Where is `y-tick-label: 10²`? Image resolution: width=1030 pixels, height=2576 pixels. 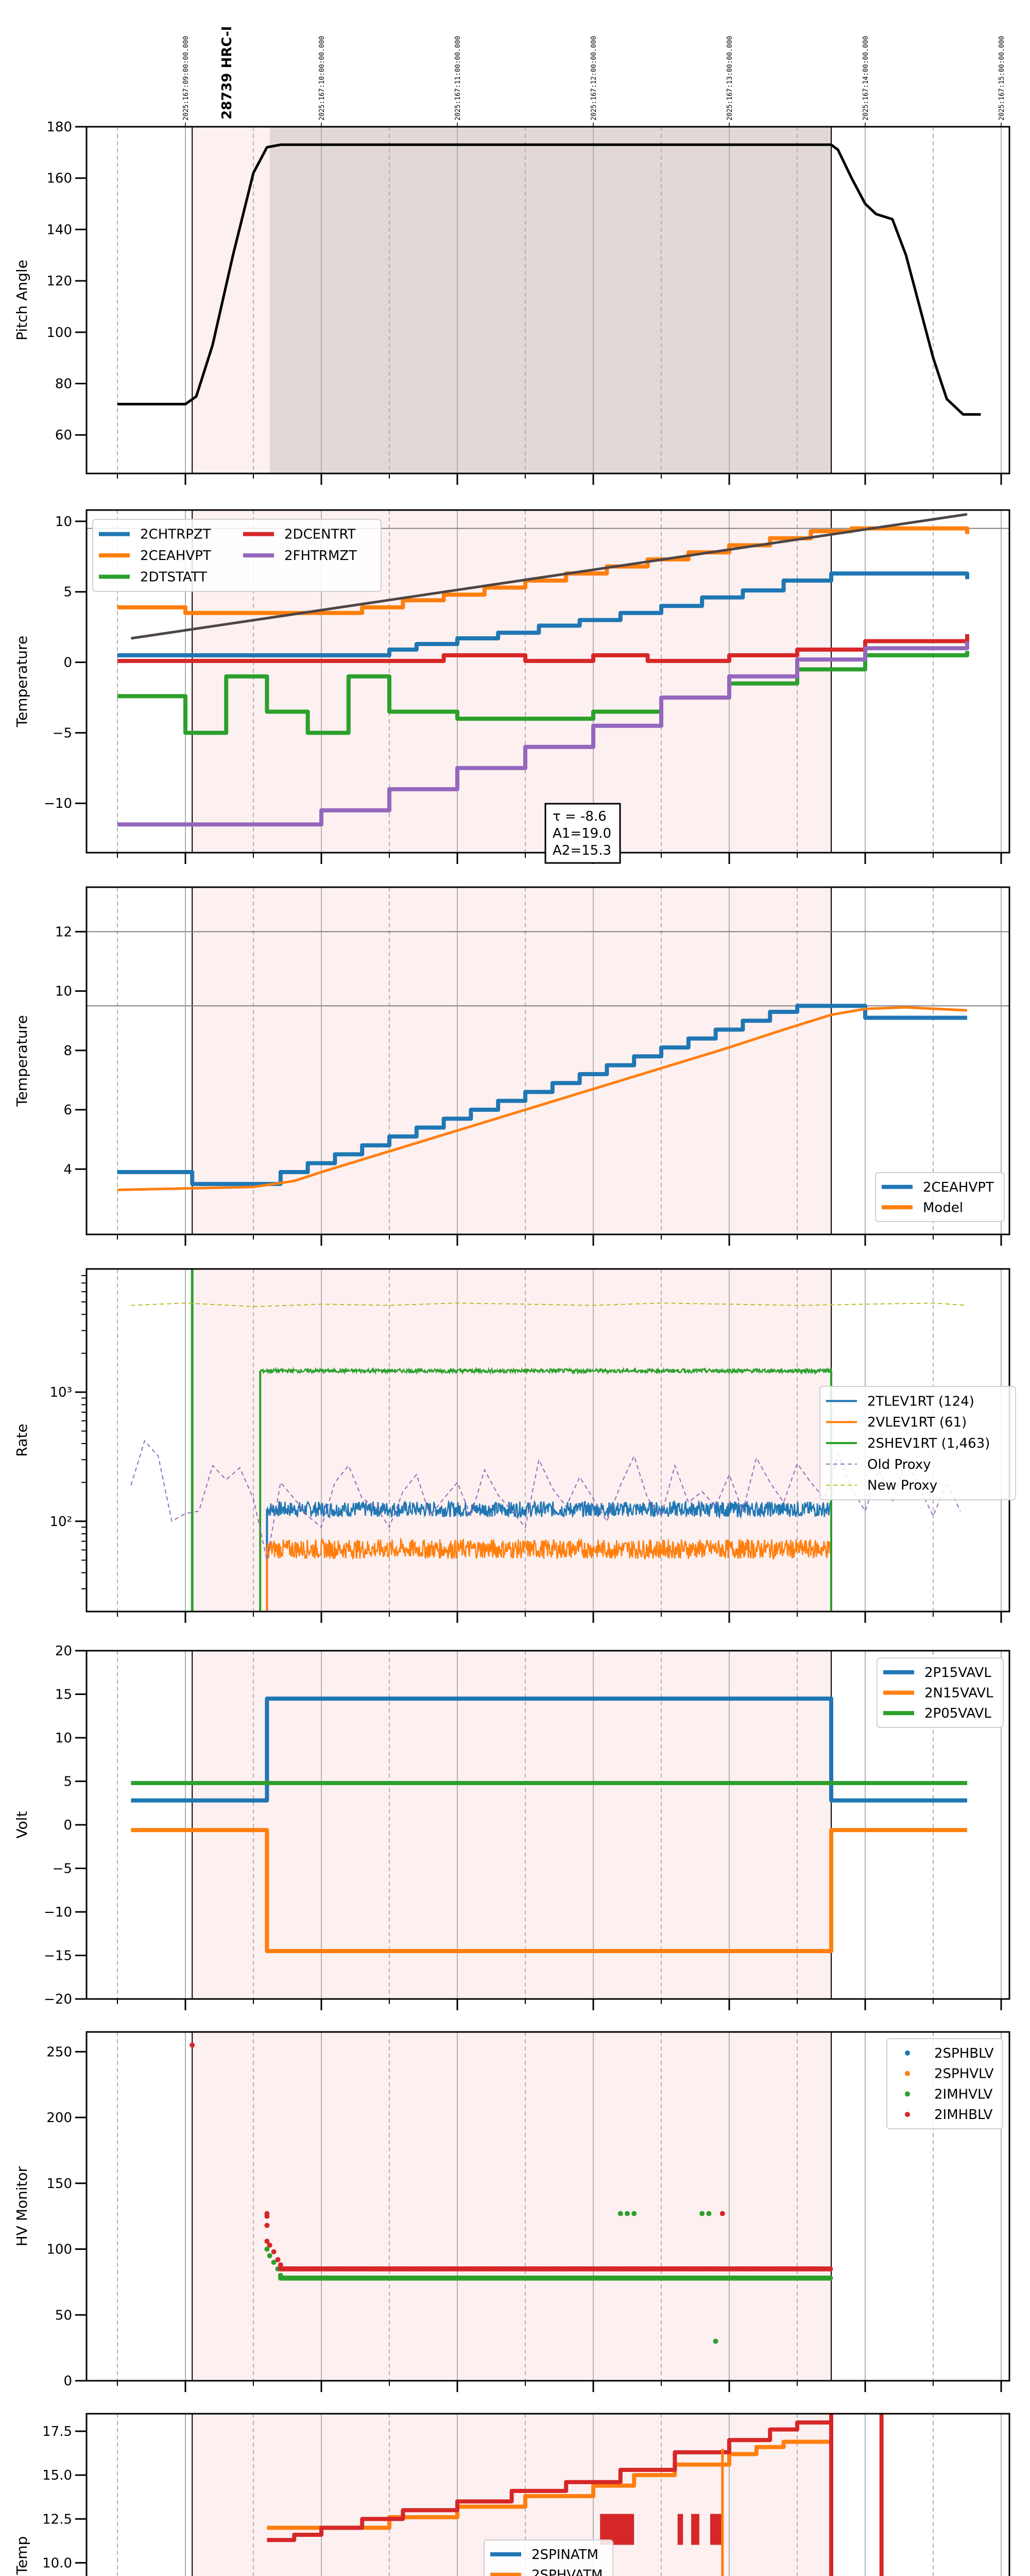 y-tick-label: 10² is located at coordinates (60, 1522).